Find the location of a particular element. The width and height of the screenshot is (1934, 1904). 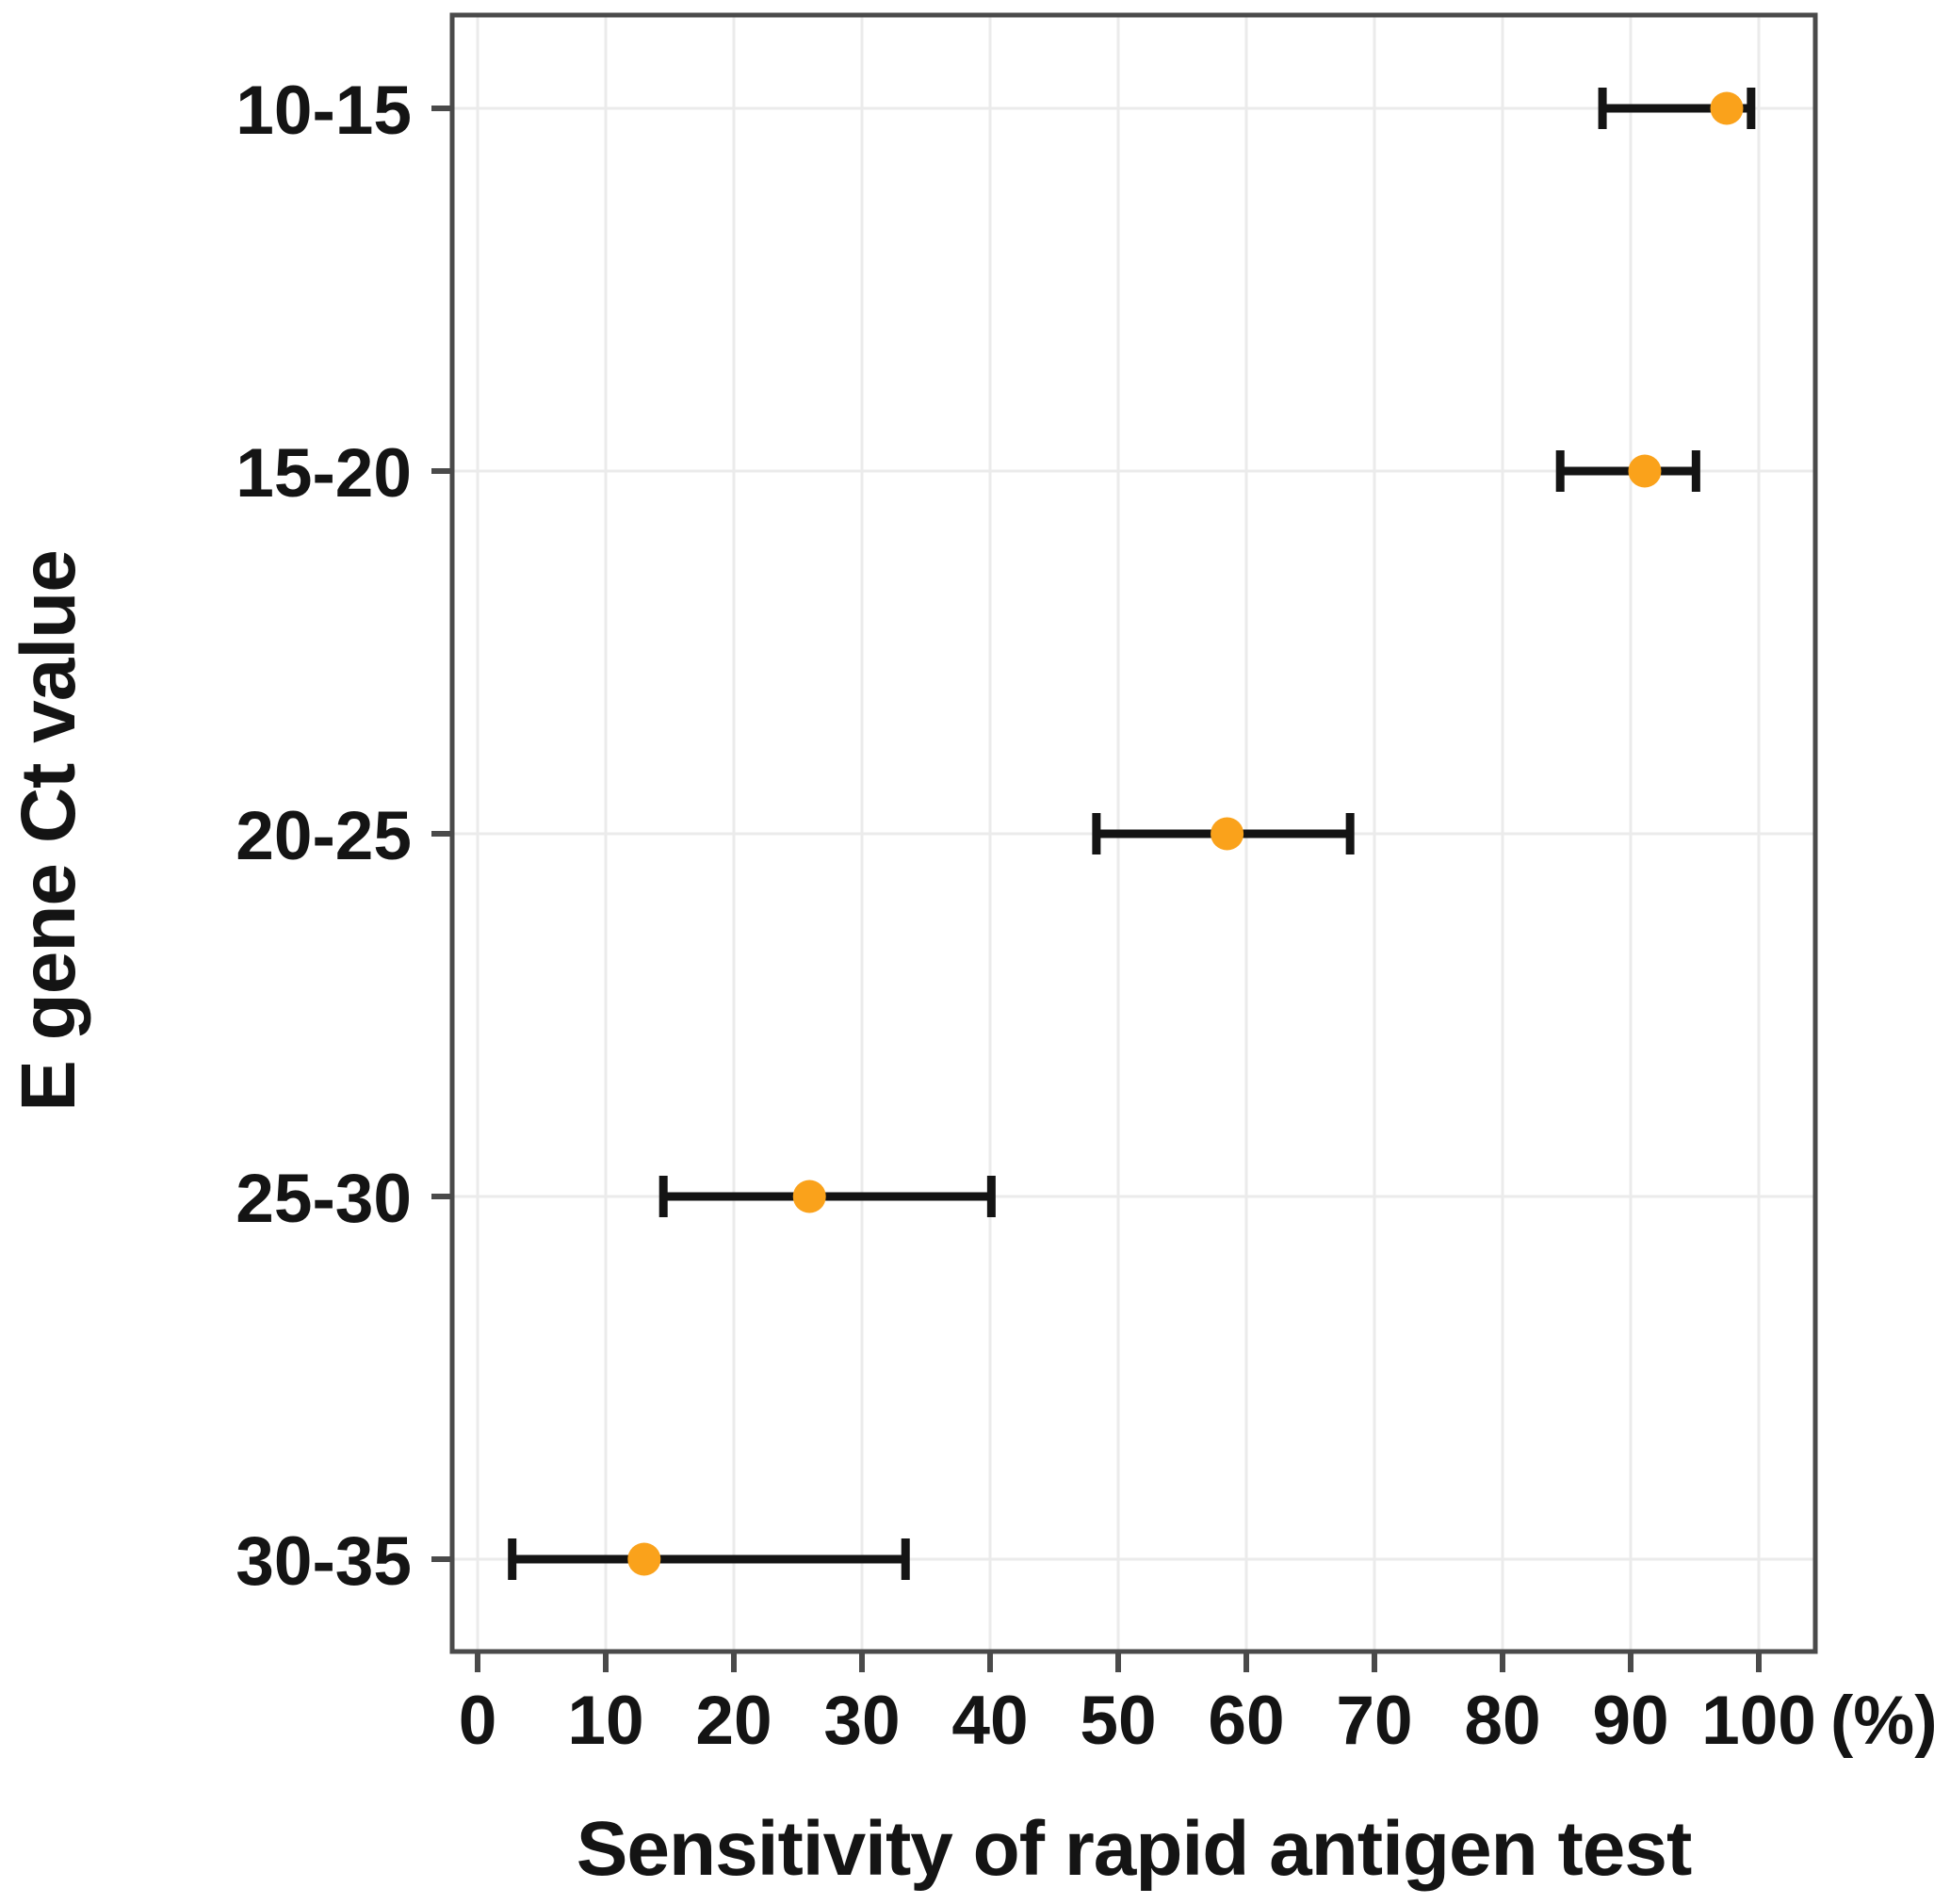

y-axis-title: E gene Ct value is located at coordinates (49, 831).